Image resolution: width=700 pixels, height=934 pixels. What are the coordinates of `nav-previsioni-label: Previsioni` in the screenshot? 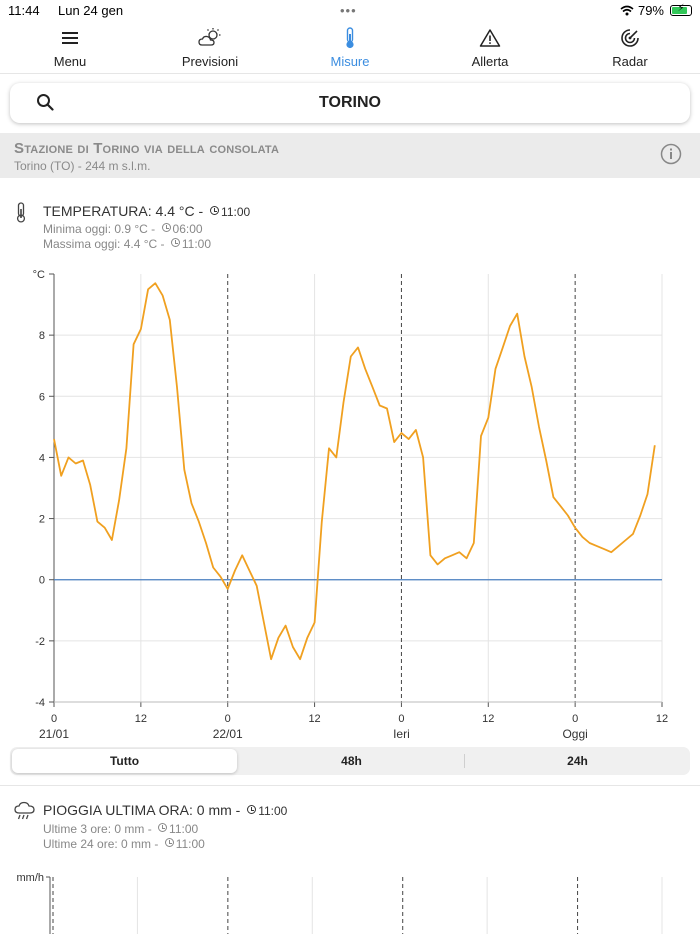 It's located at (210, 61).